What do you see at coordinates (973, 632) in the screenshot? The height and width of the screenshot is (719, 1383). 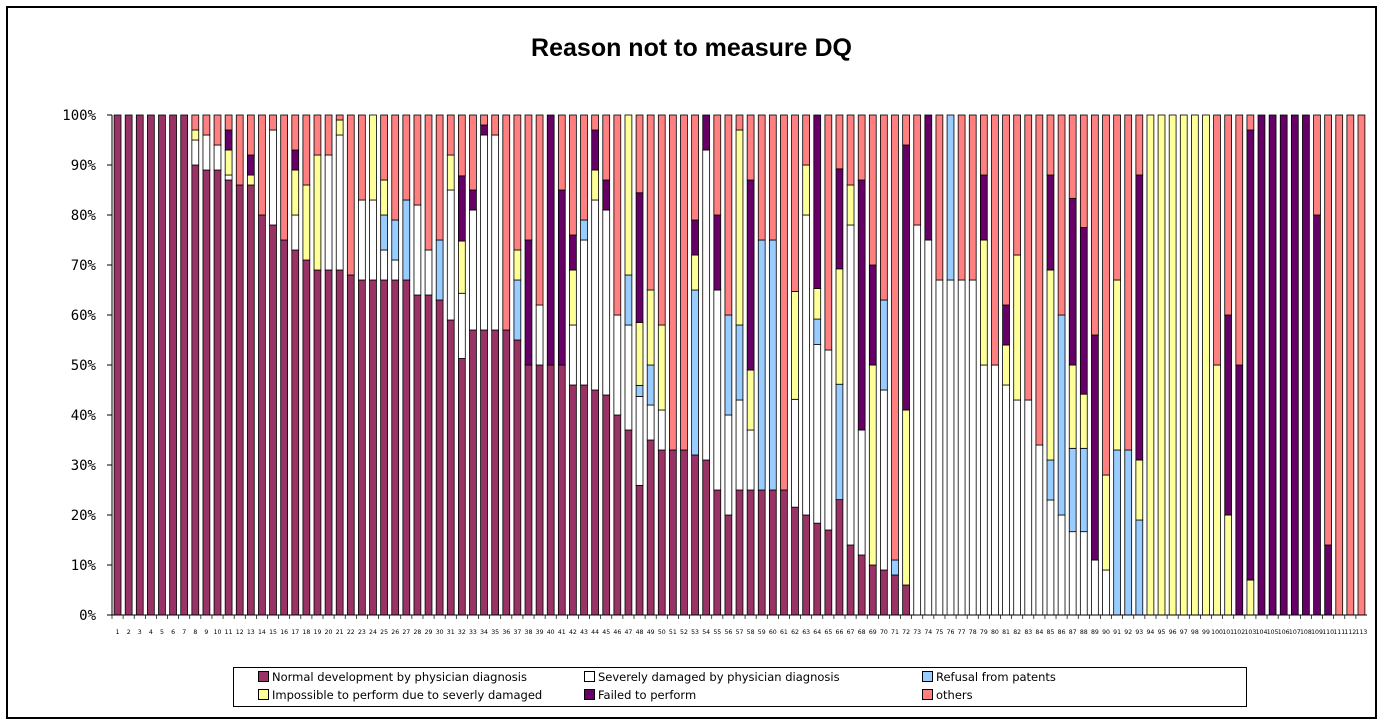 I see `x-tick-label: 78` at bounding box center [973, 632].